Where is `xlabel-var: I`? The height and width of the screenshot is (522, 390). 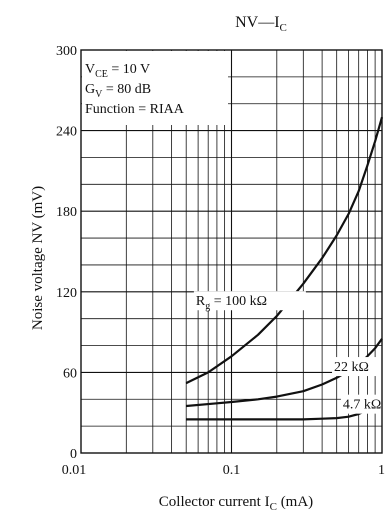 xlabel-var: I is located at coordinates (267, 502).